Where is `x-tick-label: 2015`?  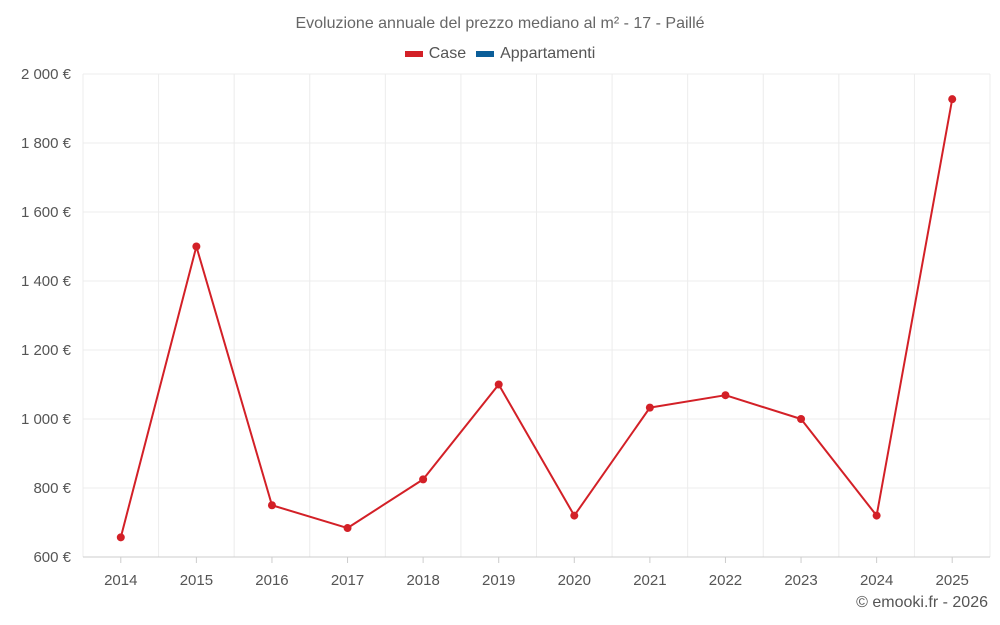 x-tick-label: 2015 is located at coordinates (196, 580).